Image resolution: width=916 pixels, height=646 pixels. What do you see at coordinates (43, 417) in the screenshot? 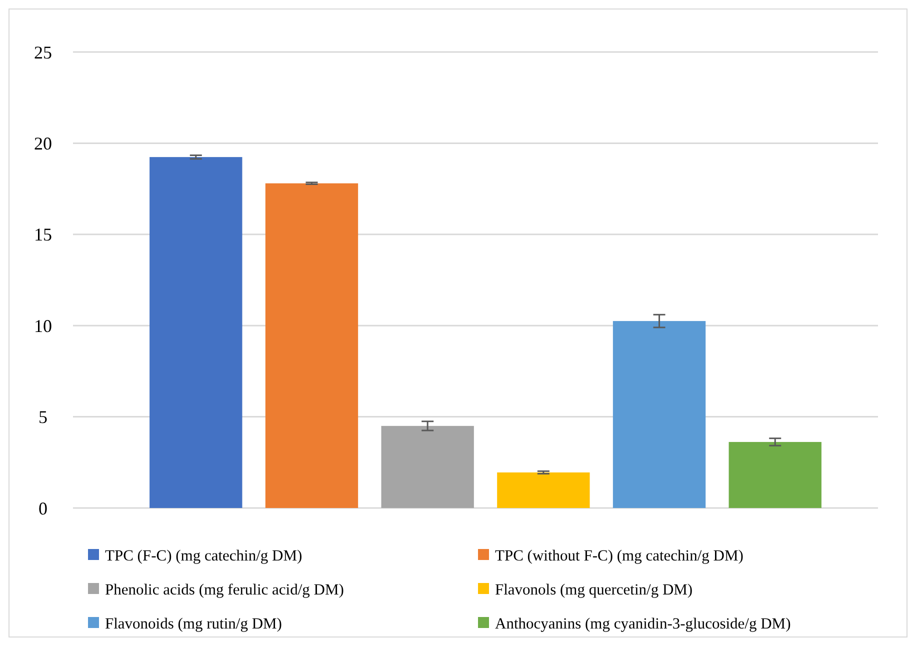
I see `y-tick-label: 5` at bounding box center [43, 417].